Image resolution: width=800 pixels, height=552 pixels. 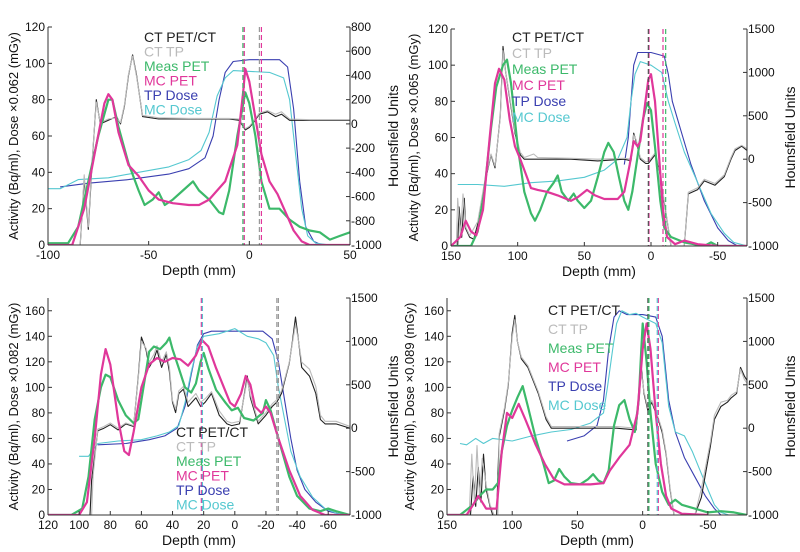 What do you see at coordinates (204, 525) in the screenshot?
I see `x-tick-label: 20` at bounding box center [204, 525].